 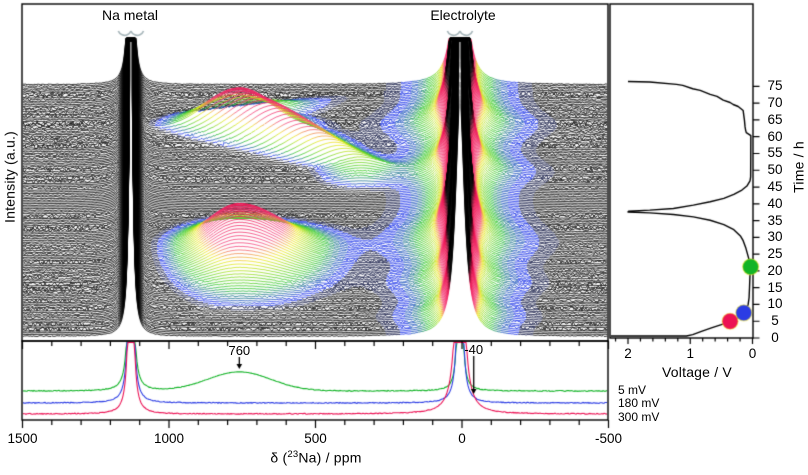 What do you see at coordinates (690, 353) in the screenshot?
I see `voltage-tick-label: 1` at bounding box center [690, 353].